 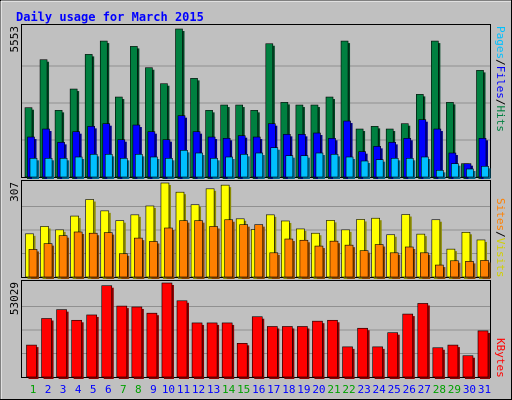 I want to click on x-label-day-31: 31, so click(x=484, y=389).